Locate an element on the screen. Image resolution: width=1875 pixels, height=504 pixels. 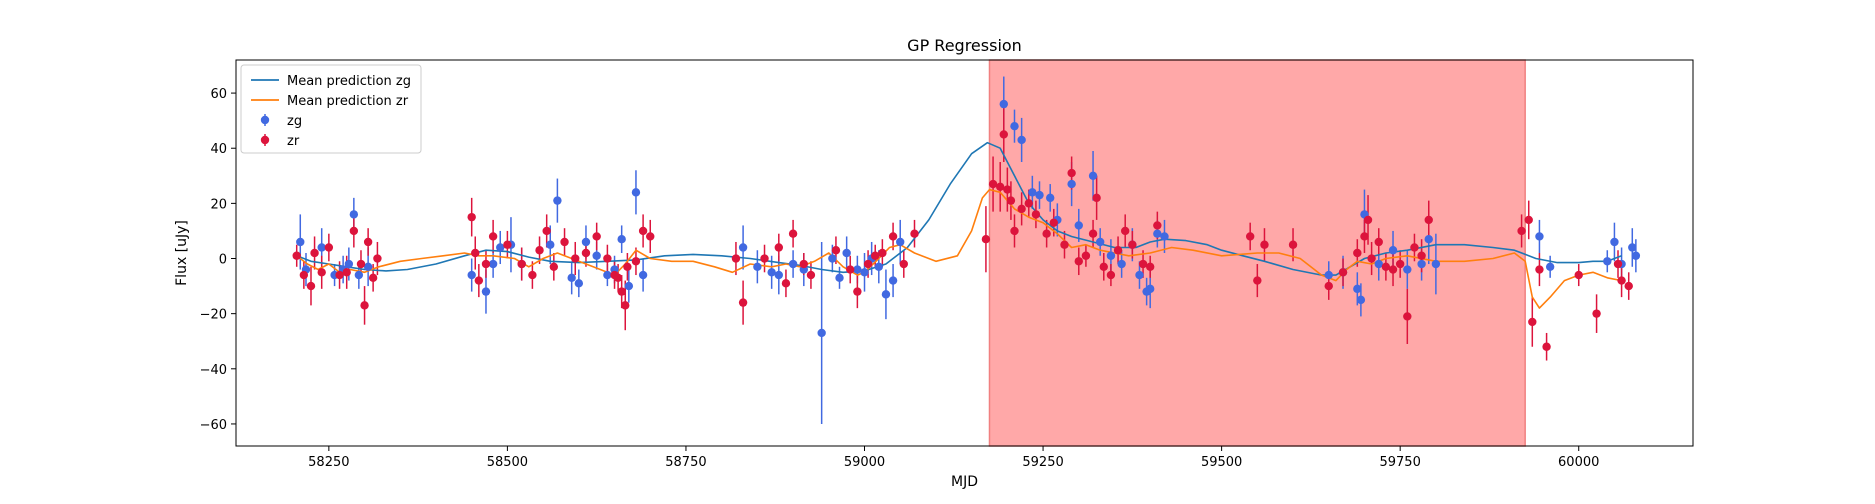
x-tick-label: 59250 is located at coordinates (1042, 462).